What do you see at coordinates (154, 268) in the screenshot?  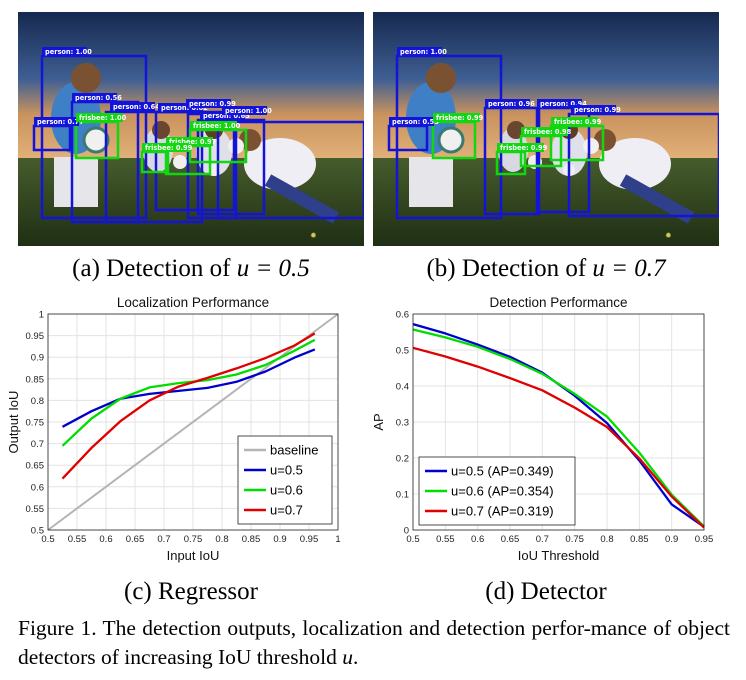 I see `subcaption-a-text: (a) Detection of` at bounding box center [154, 268].